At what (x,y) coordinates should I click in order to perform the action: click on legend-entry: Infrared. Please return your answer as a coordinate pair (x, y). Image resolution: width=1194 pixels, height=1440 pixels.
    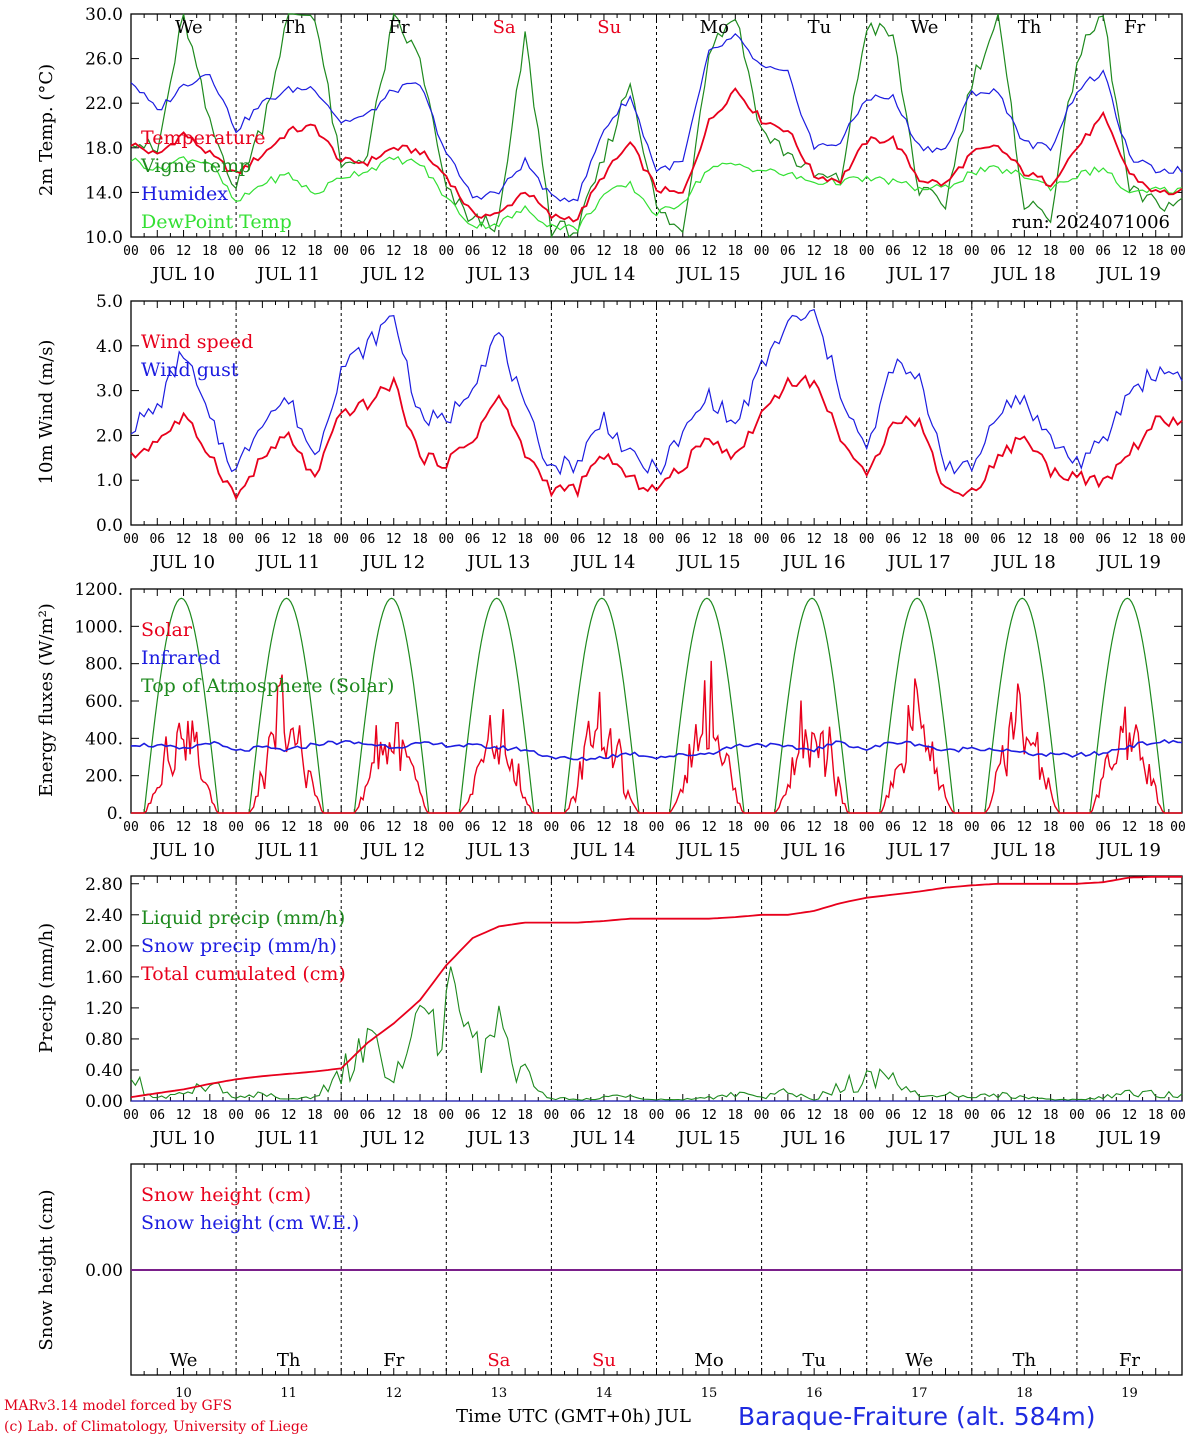
    Looking at the image, I should click on (181, 658).